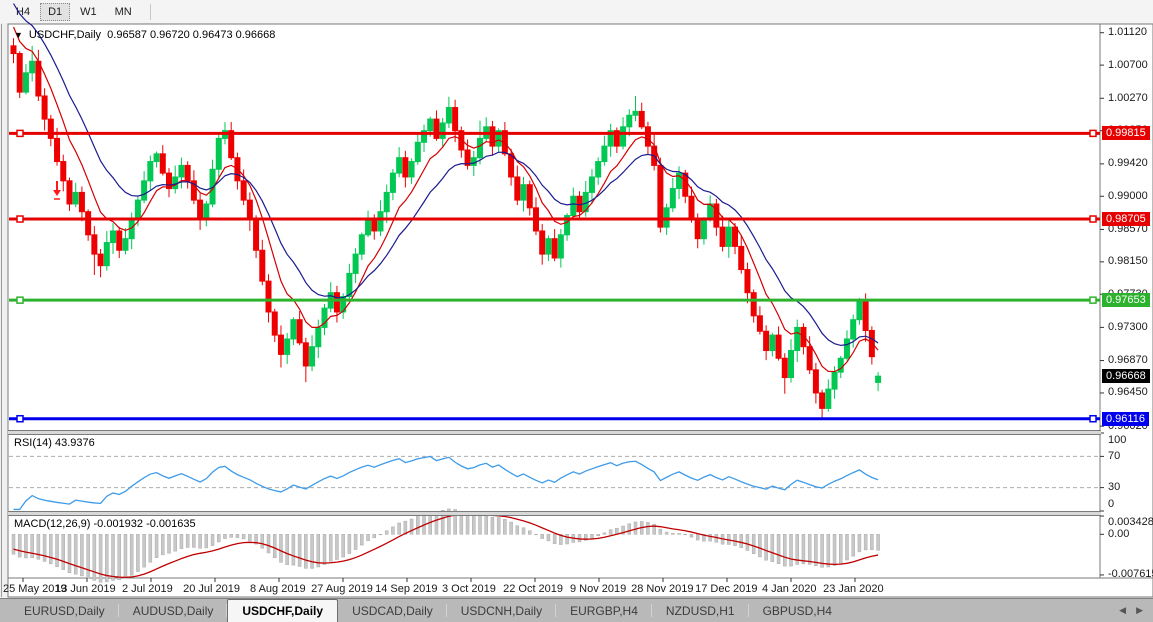 The height and width of the screenshot is (622, 1153). Describe the element at coordinates (502, 610) in the screenshot. I see `chart-tab-usdcnh: USDCNH,Daily` at that location.